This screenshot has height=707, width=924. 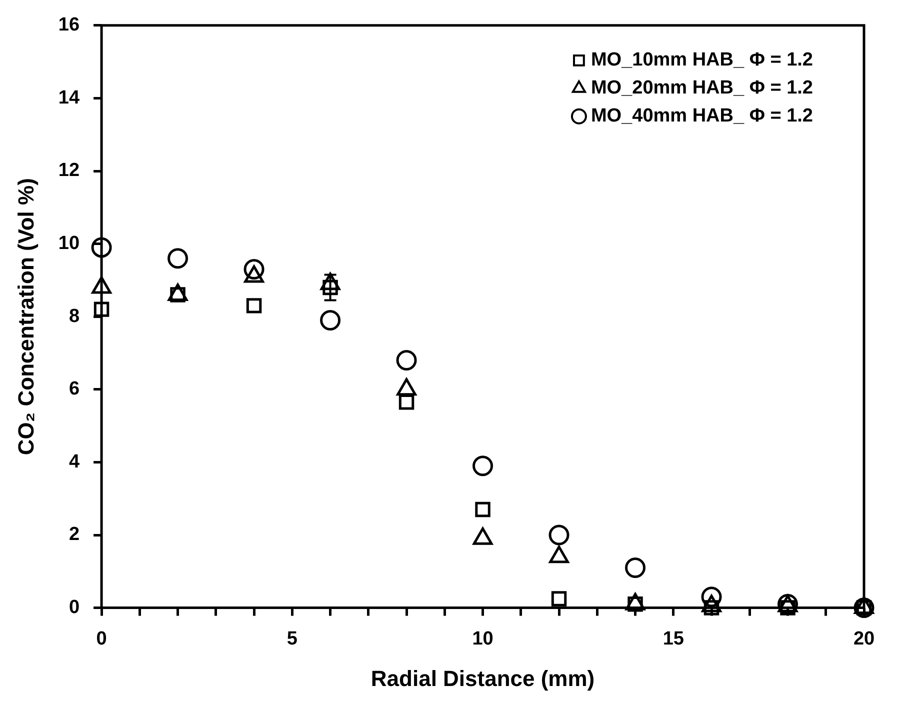 What do you see at coordinates (74, 389) in the screenshot?
I see `y-tick-label: 6` at bounding box center [74, 389].